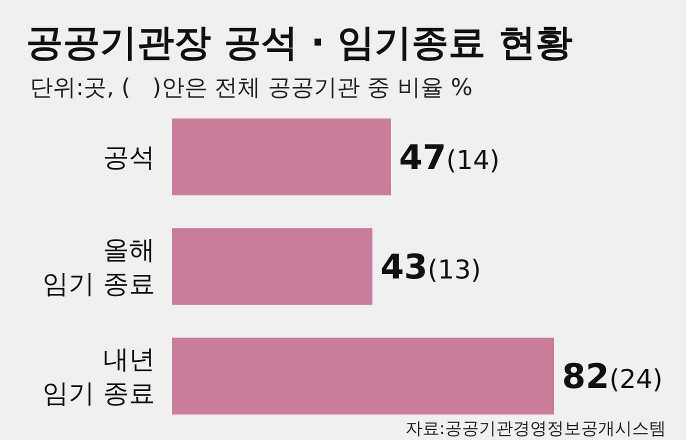  I want to click on y-tick-label: 공석, so click(129, 157).